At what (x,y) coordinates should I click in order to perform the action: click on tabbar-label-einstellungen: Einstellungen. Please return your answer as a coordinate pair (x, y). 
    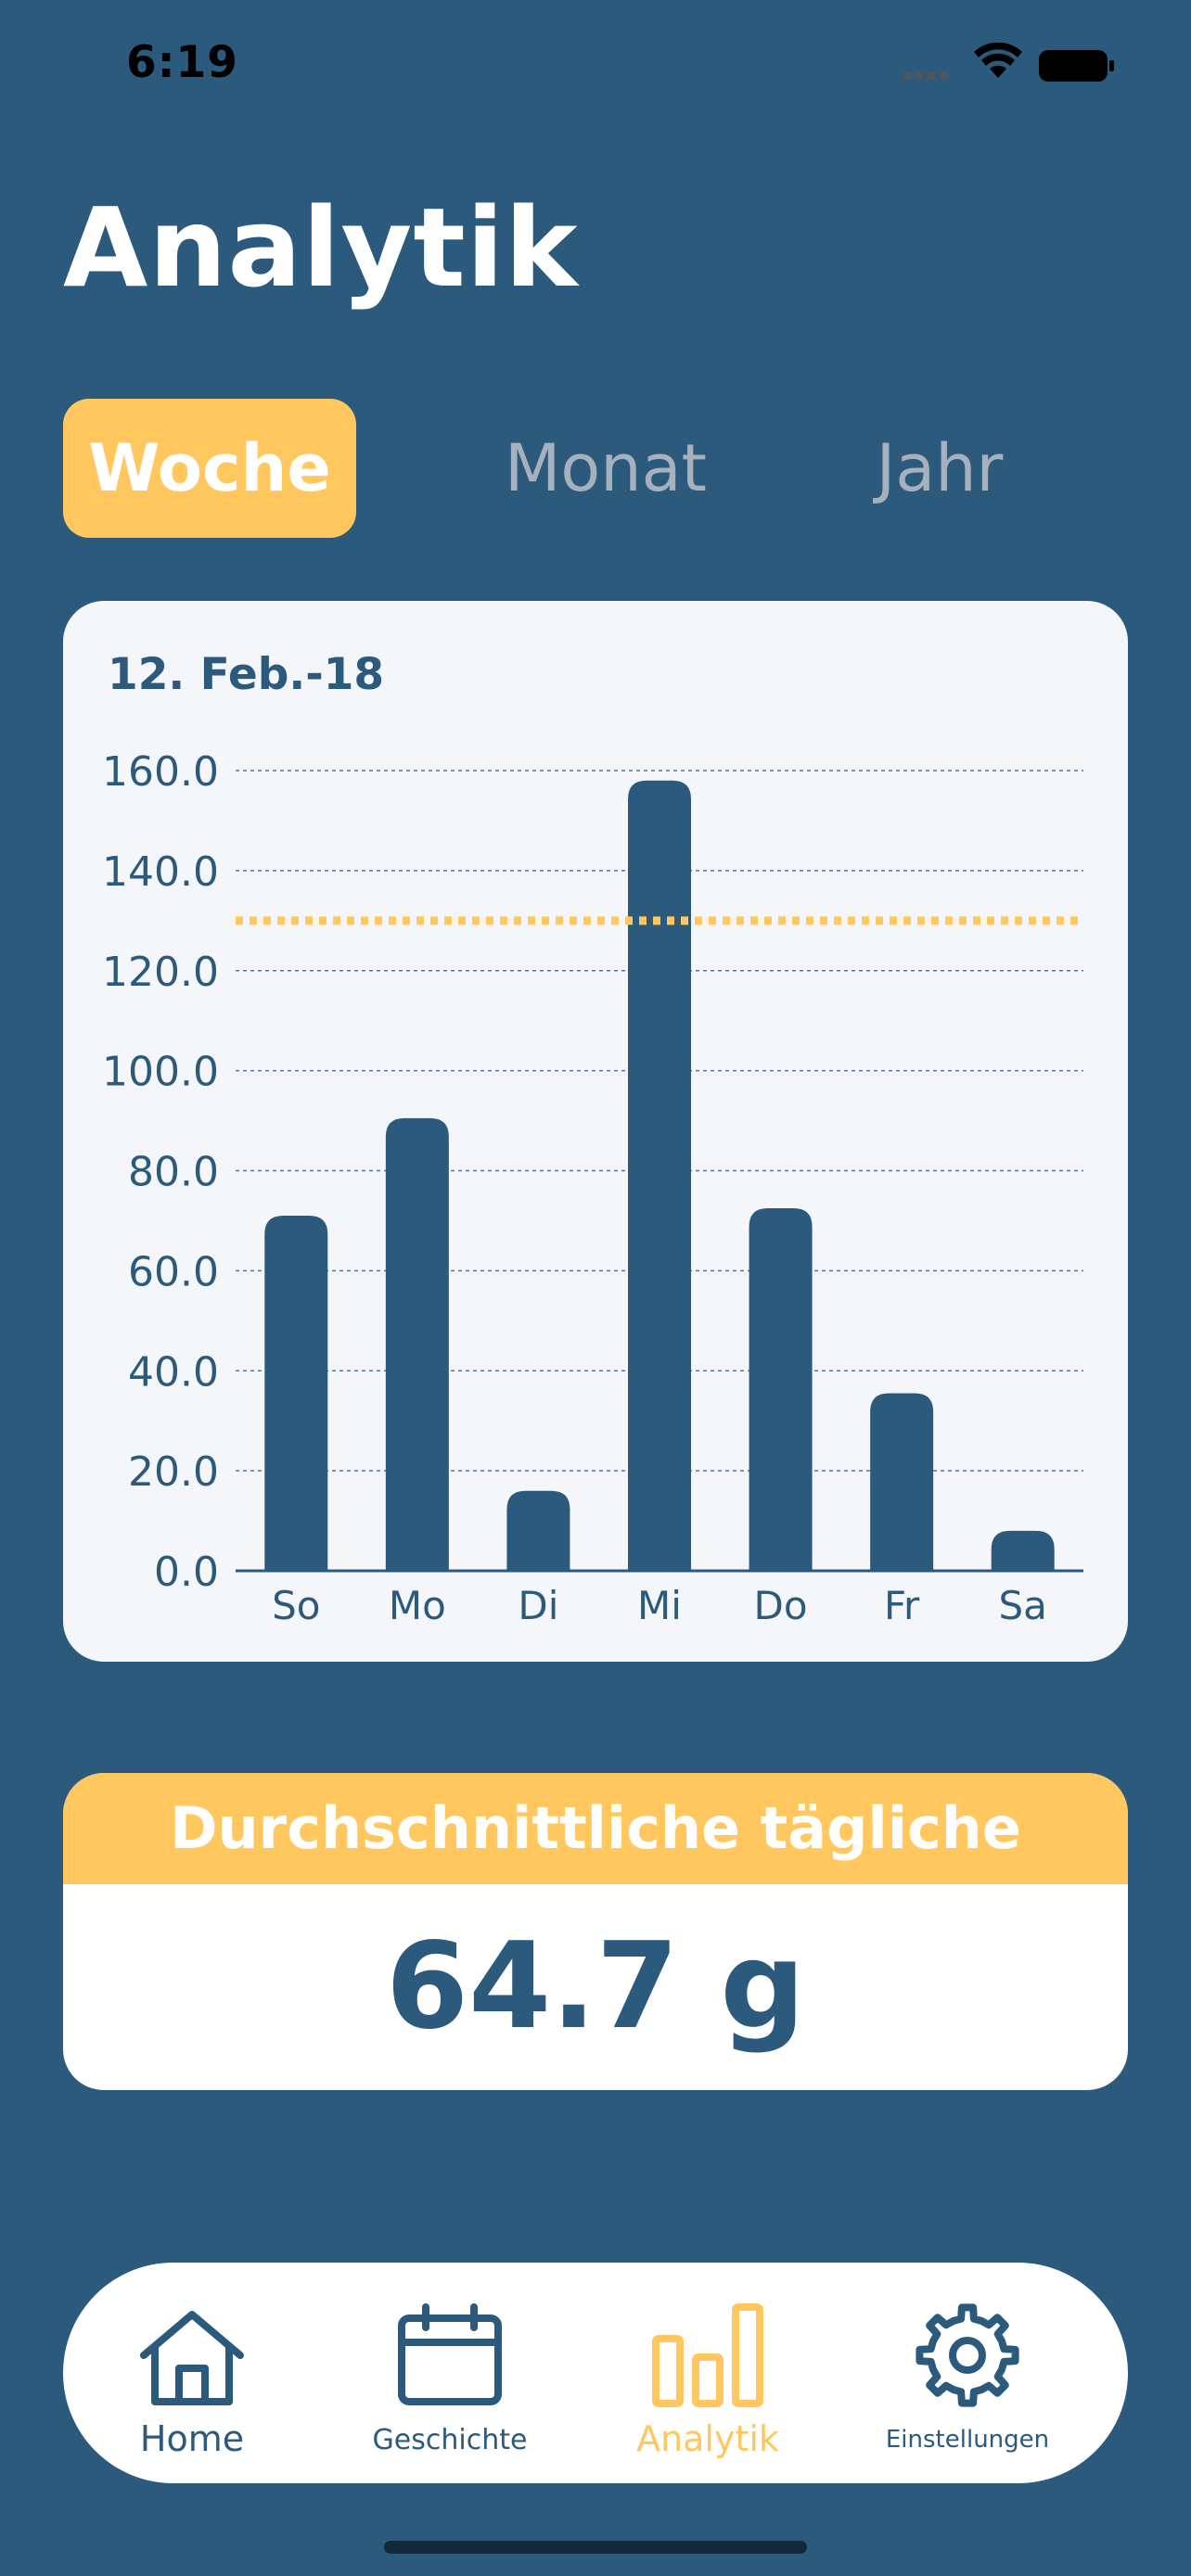
    Looking at the image, I should click on (967, 2440).